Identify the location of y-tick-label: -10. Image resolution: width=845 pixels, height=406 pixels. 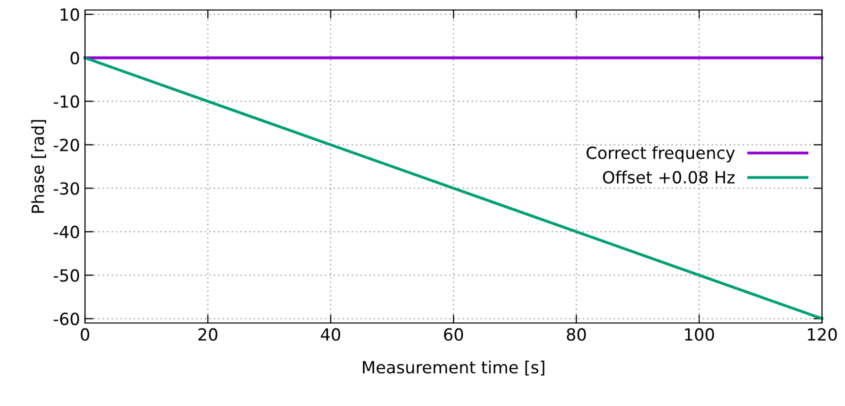
(67, 101).